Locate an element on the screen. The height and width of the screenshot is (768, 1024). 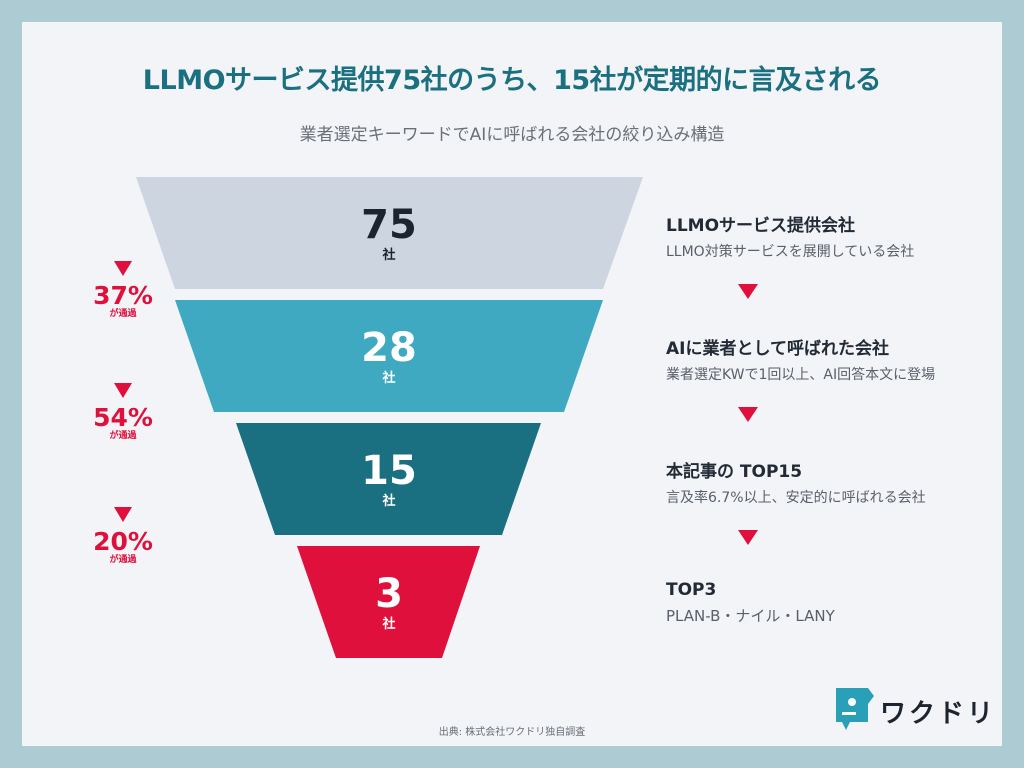
pass-rate-3-arrow-icon is located at coordinates (123, 514).